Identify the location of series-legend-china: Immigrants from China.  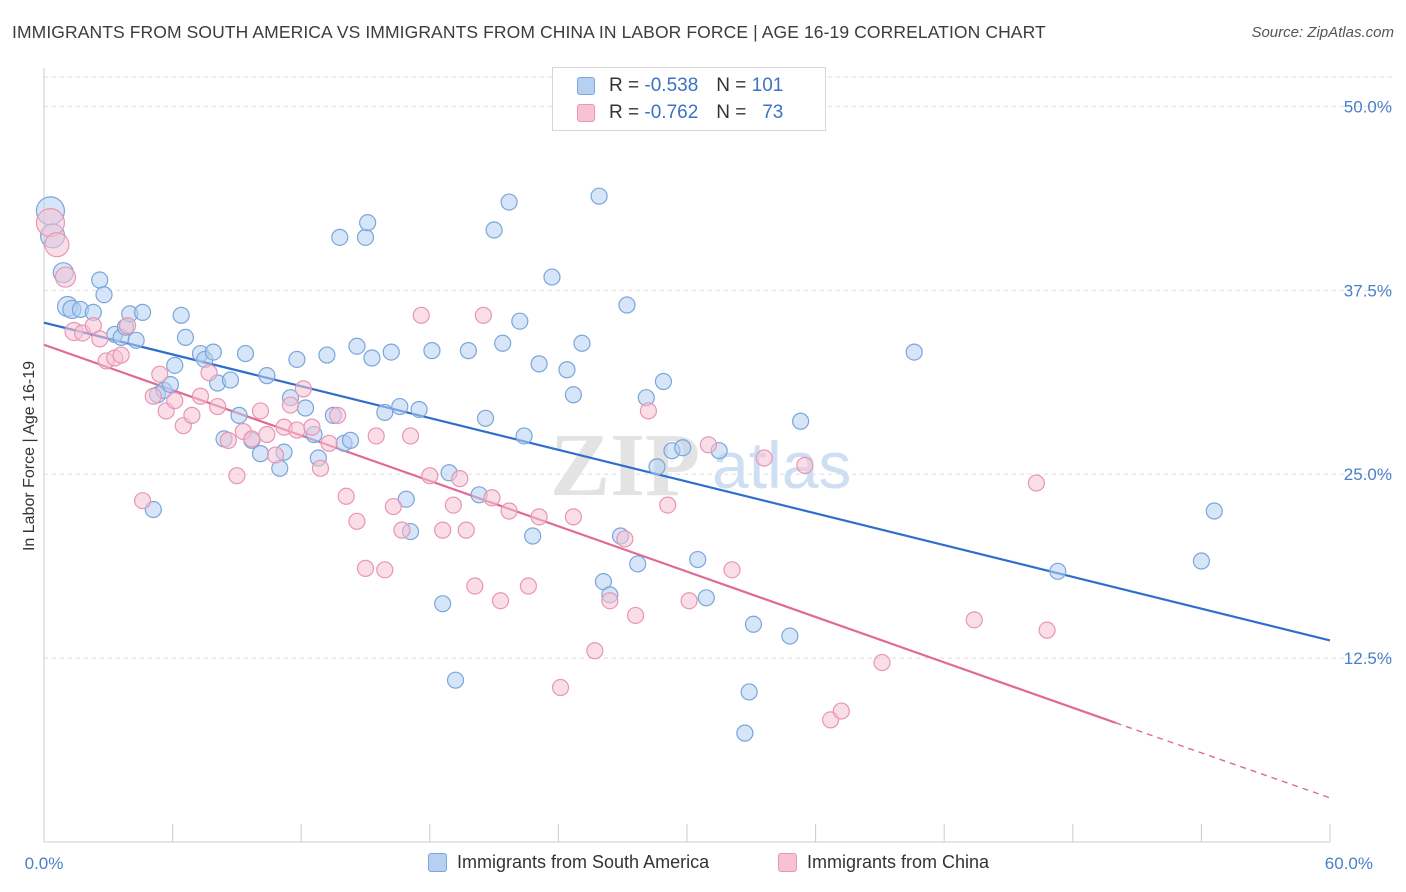
(883, 862).